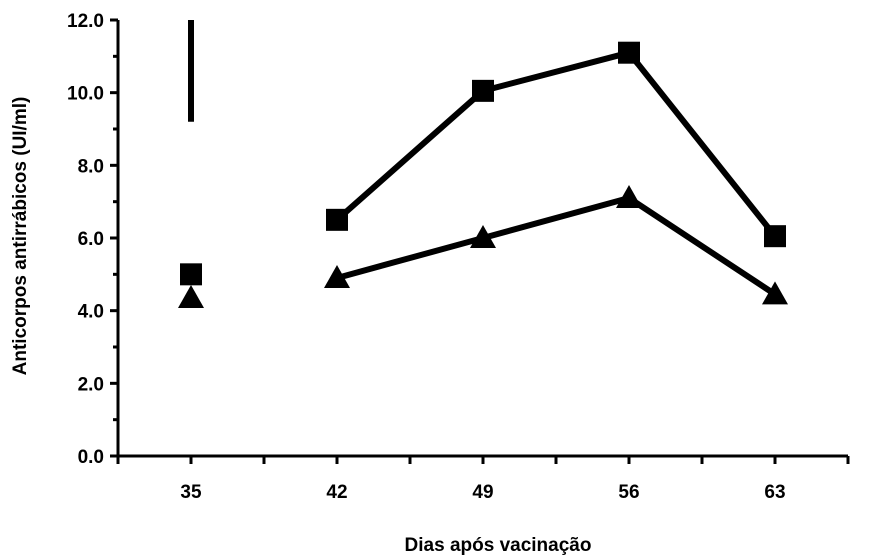 Image resolution: width=874 pixels, height=560 pixels. I want to click on y-tick-label: 10.0, so click(85, 94).